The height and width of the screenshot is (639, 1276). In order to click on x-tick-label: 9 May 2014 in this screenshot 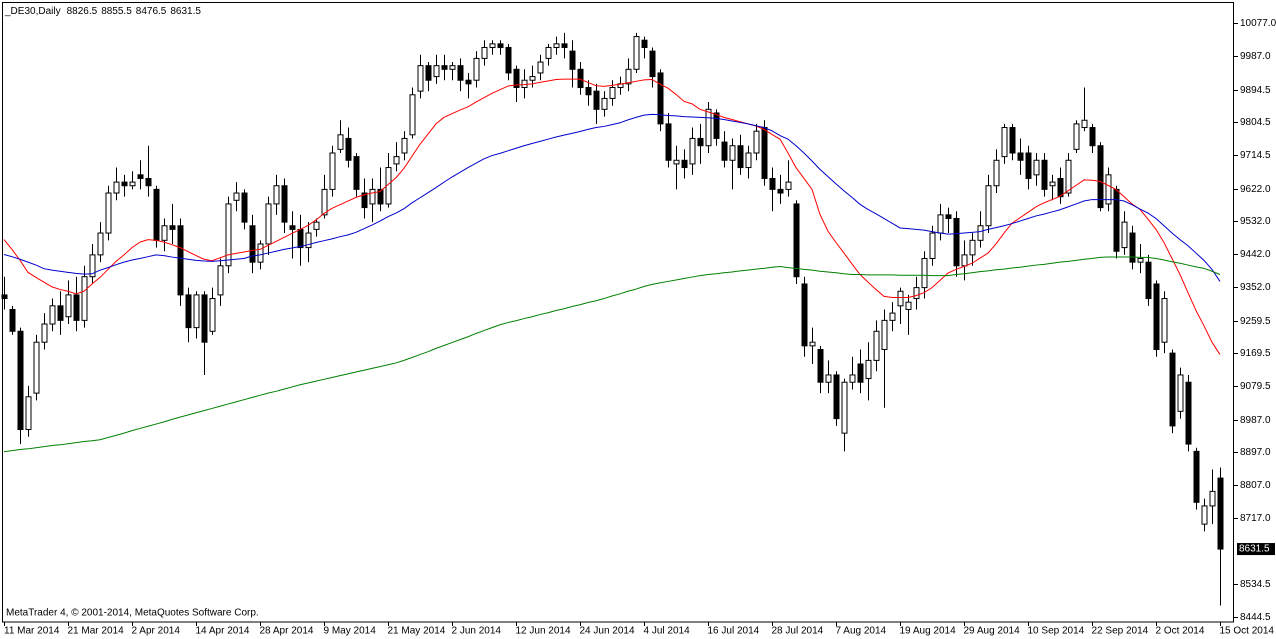, I will do `click(350, 631)`.